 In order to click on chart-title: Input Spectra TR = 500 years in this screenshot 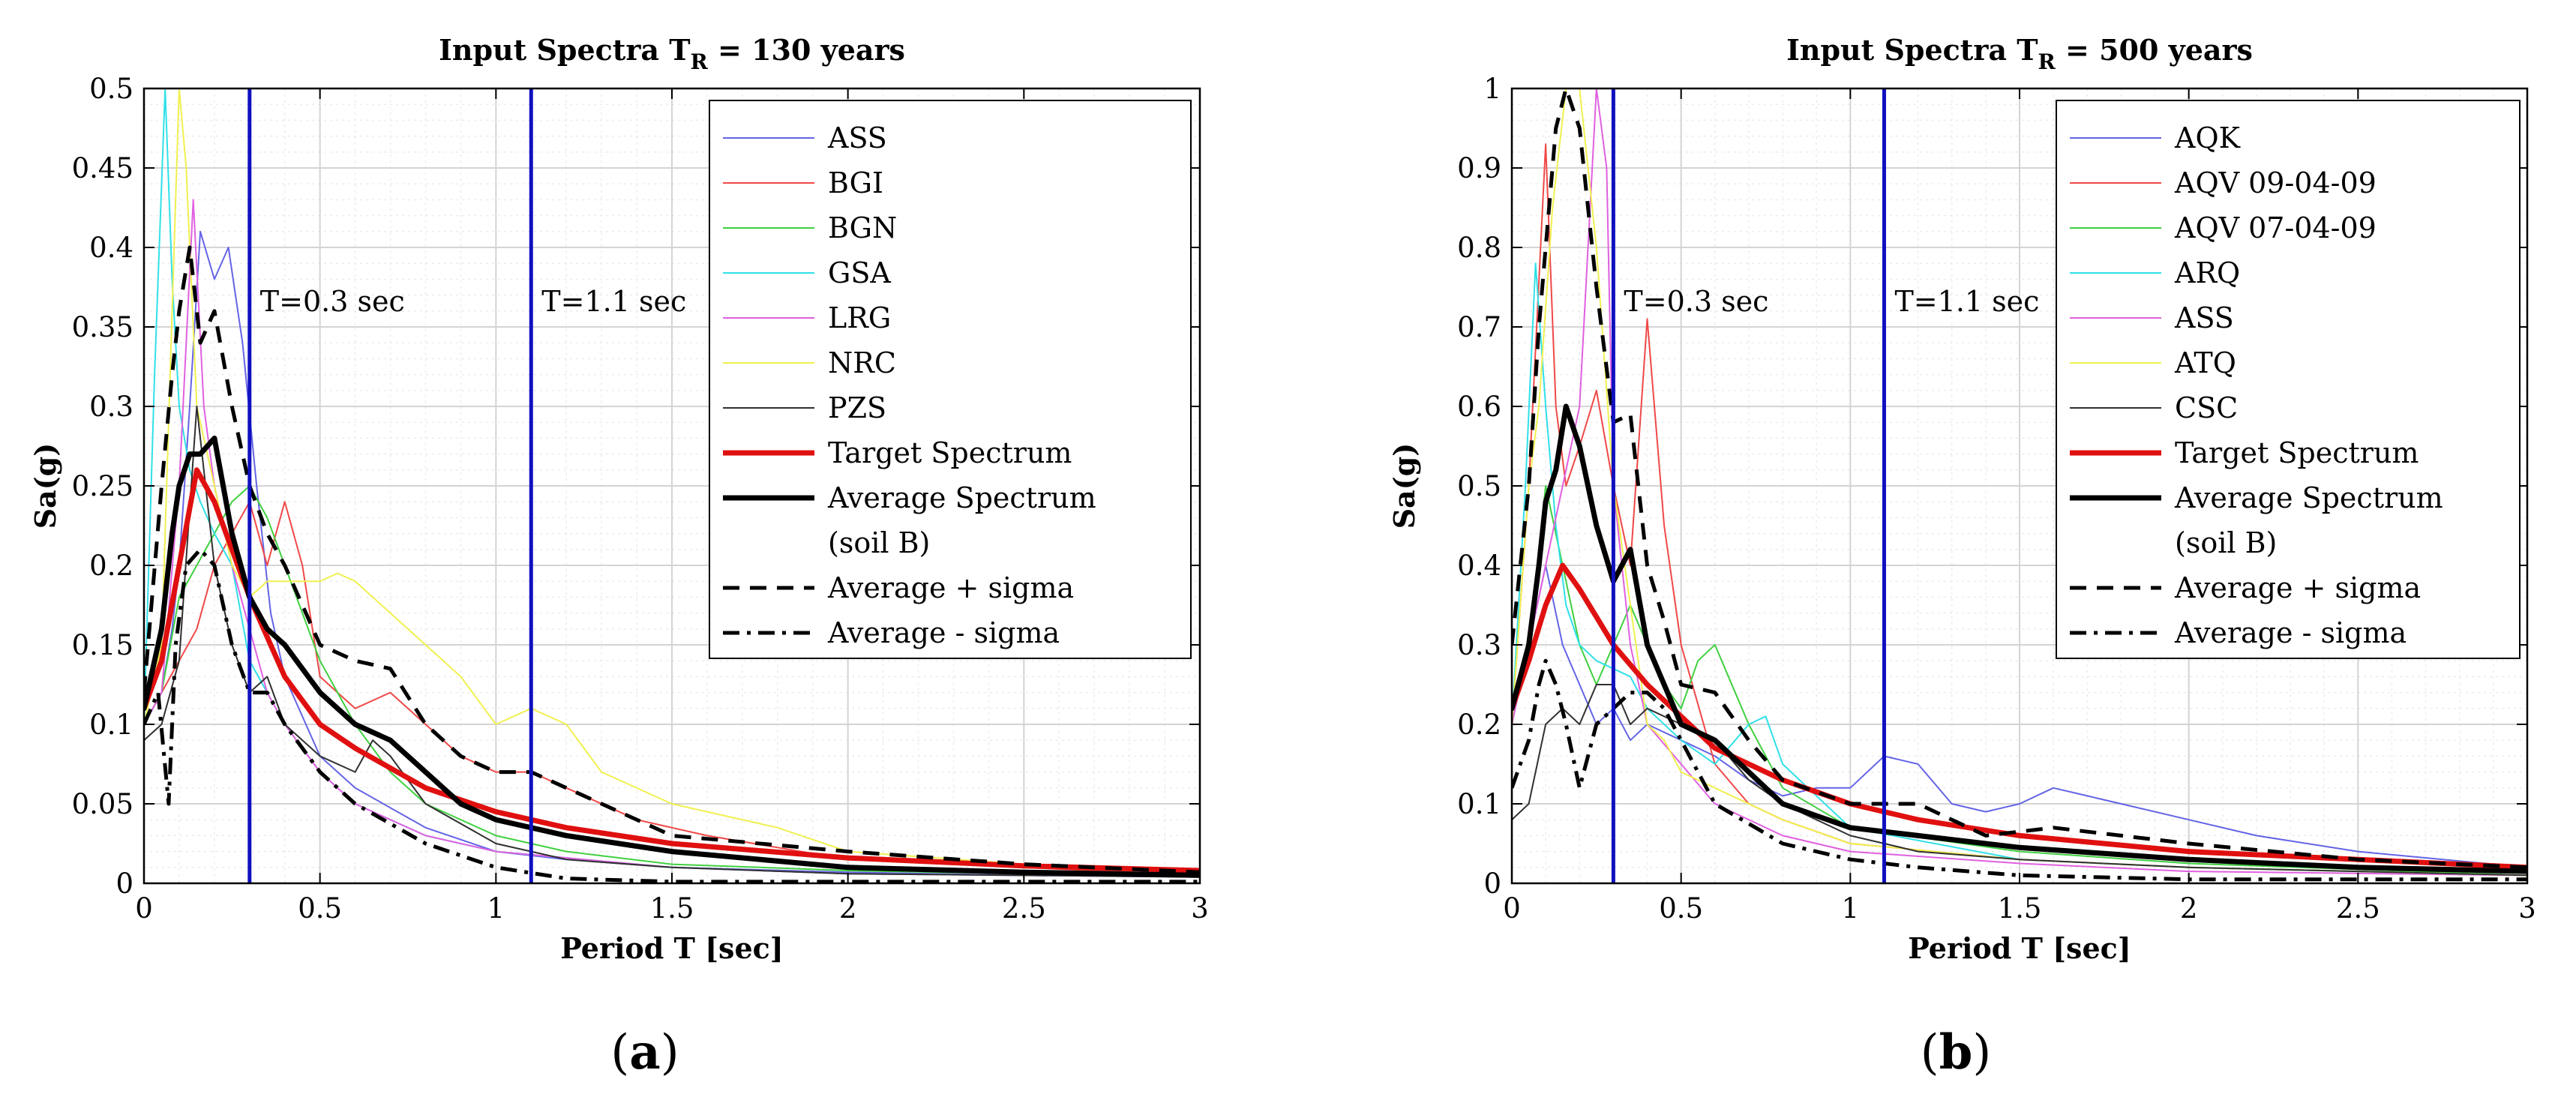, I will do `click(2020, 53)`.